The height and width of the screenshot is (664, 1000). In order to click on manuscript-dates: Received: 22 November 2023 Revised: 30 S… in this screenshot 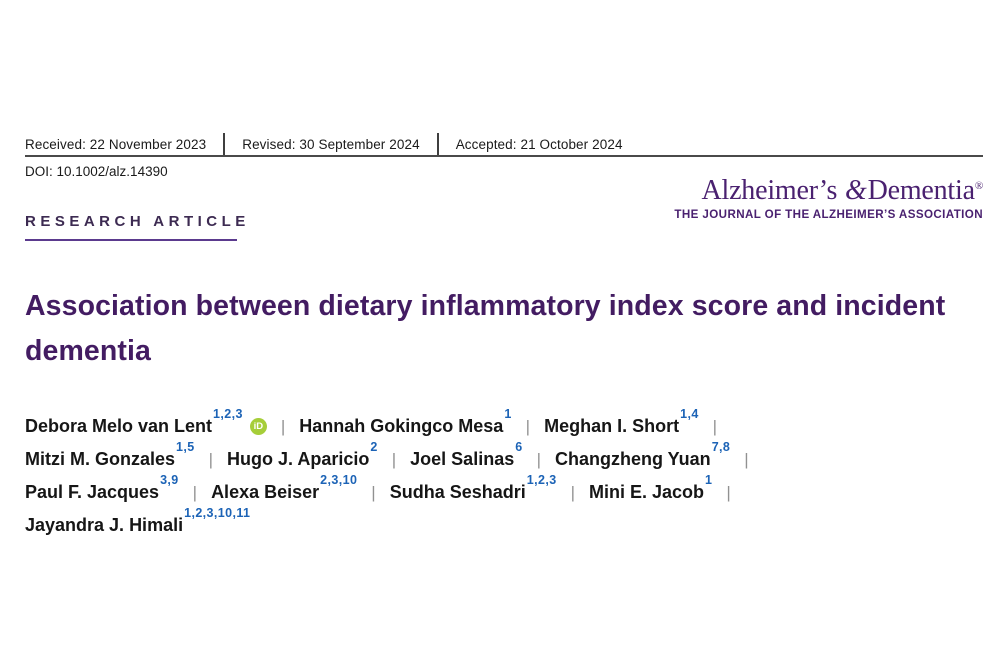, I will do `click(324, 144)`.